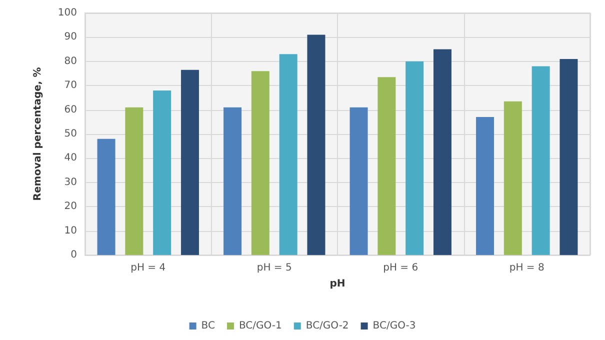 Image resolution: width=605 pixels, height=340 pixels. Describe the element at coordinates (73, 255) in the screenshot. I see `y-tick-label: 0` at that location.